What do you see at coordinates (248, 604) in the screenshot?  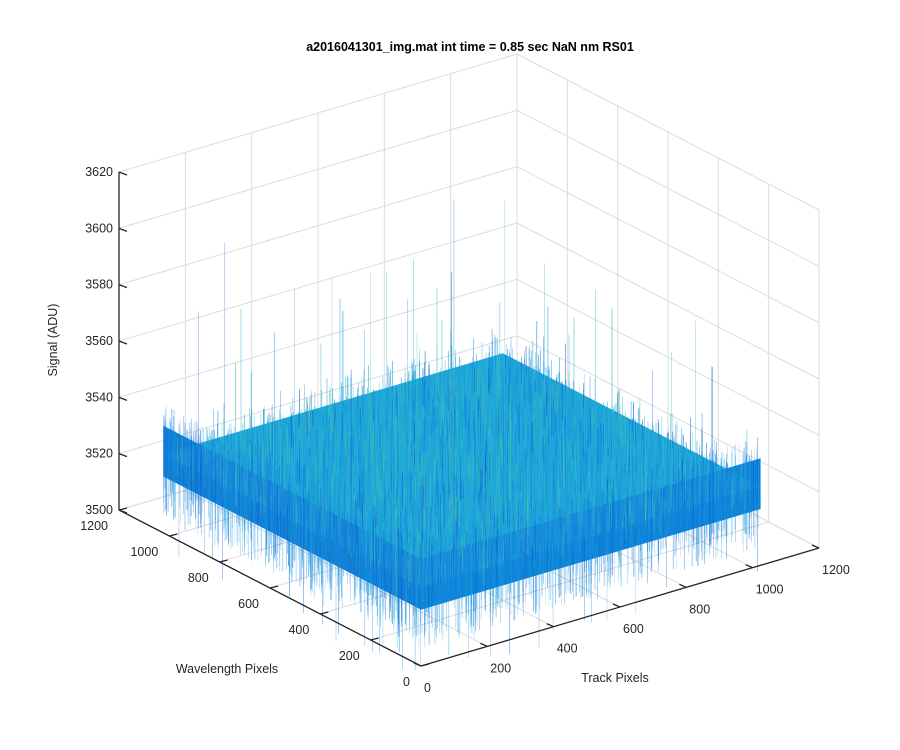 I see `y-tick-label: 600` at bounding box center [248, 604].